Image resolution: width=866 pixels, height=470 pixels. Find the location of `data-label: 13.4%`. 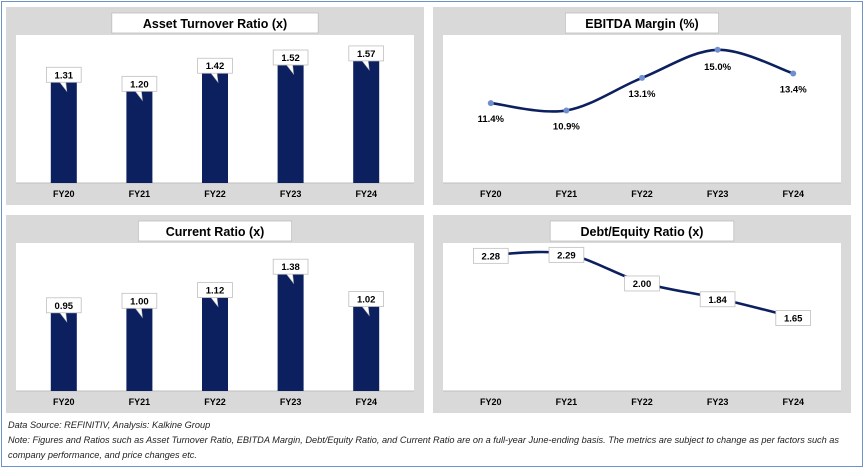

data-label: 13.4% is located at coordinates (793, 89).